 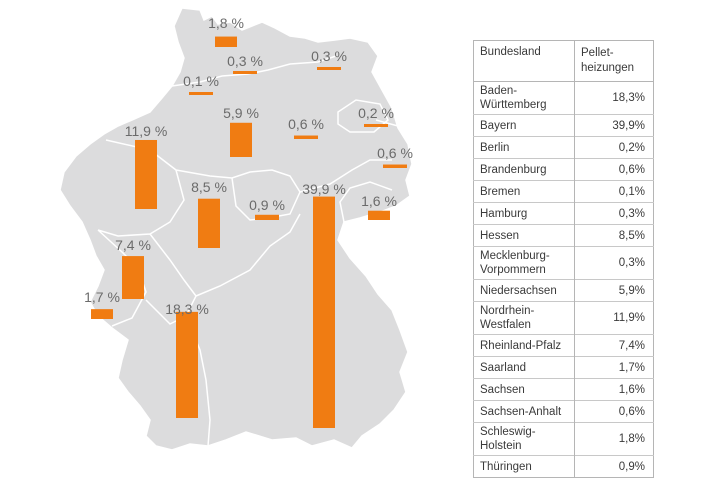 I want to click on table-row: Berlin 0,2%, so click(x=563, y=147).